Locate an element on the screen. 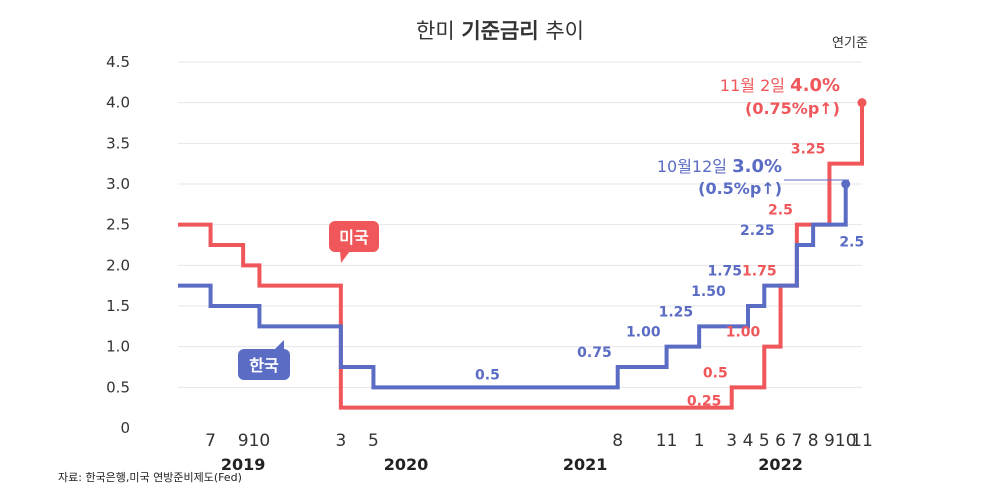 Image resolution: width=1000 pixels, height=500 pixels. chart-title: 한미 기준금리 추이 is located at coordinates (500, 31).